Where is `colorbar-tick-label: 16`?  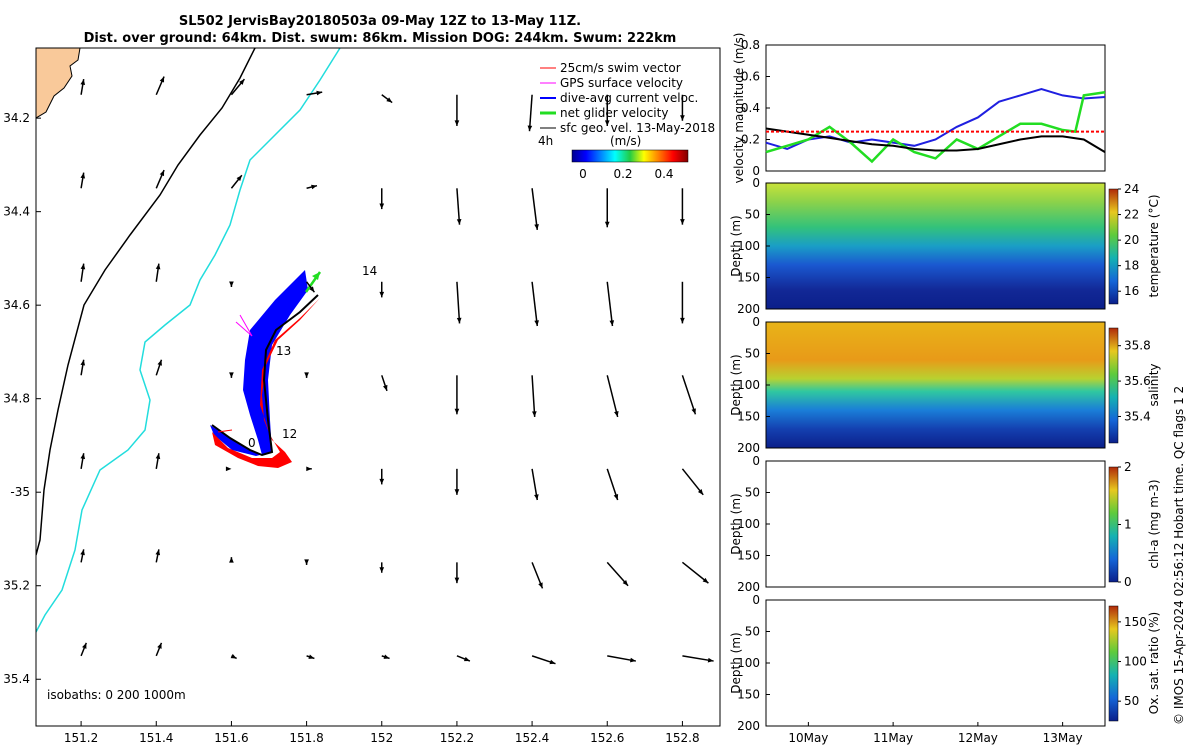 colorbar-tick-label: 16 is located at coordinates (1131, 291).